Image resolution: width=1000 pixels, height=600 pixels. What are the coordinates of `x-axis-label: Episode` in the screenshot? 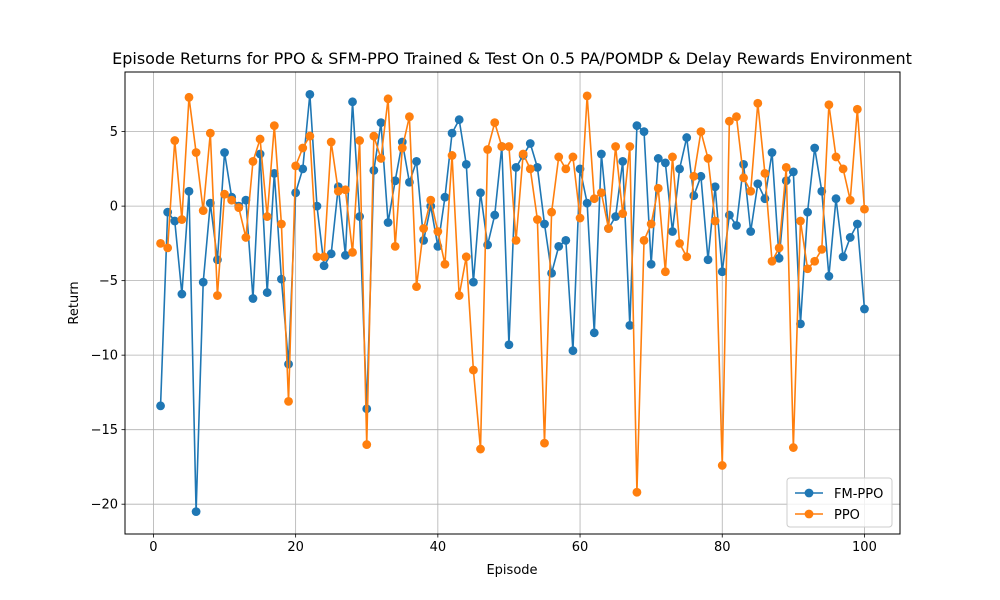 It's located at (511, 570).